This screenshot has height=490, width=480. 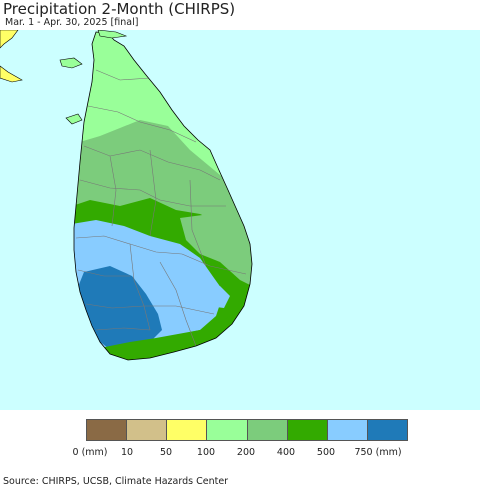 I want to click on jaffna-islet, so click(x=71, y=63).